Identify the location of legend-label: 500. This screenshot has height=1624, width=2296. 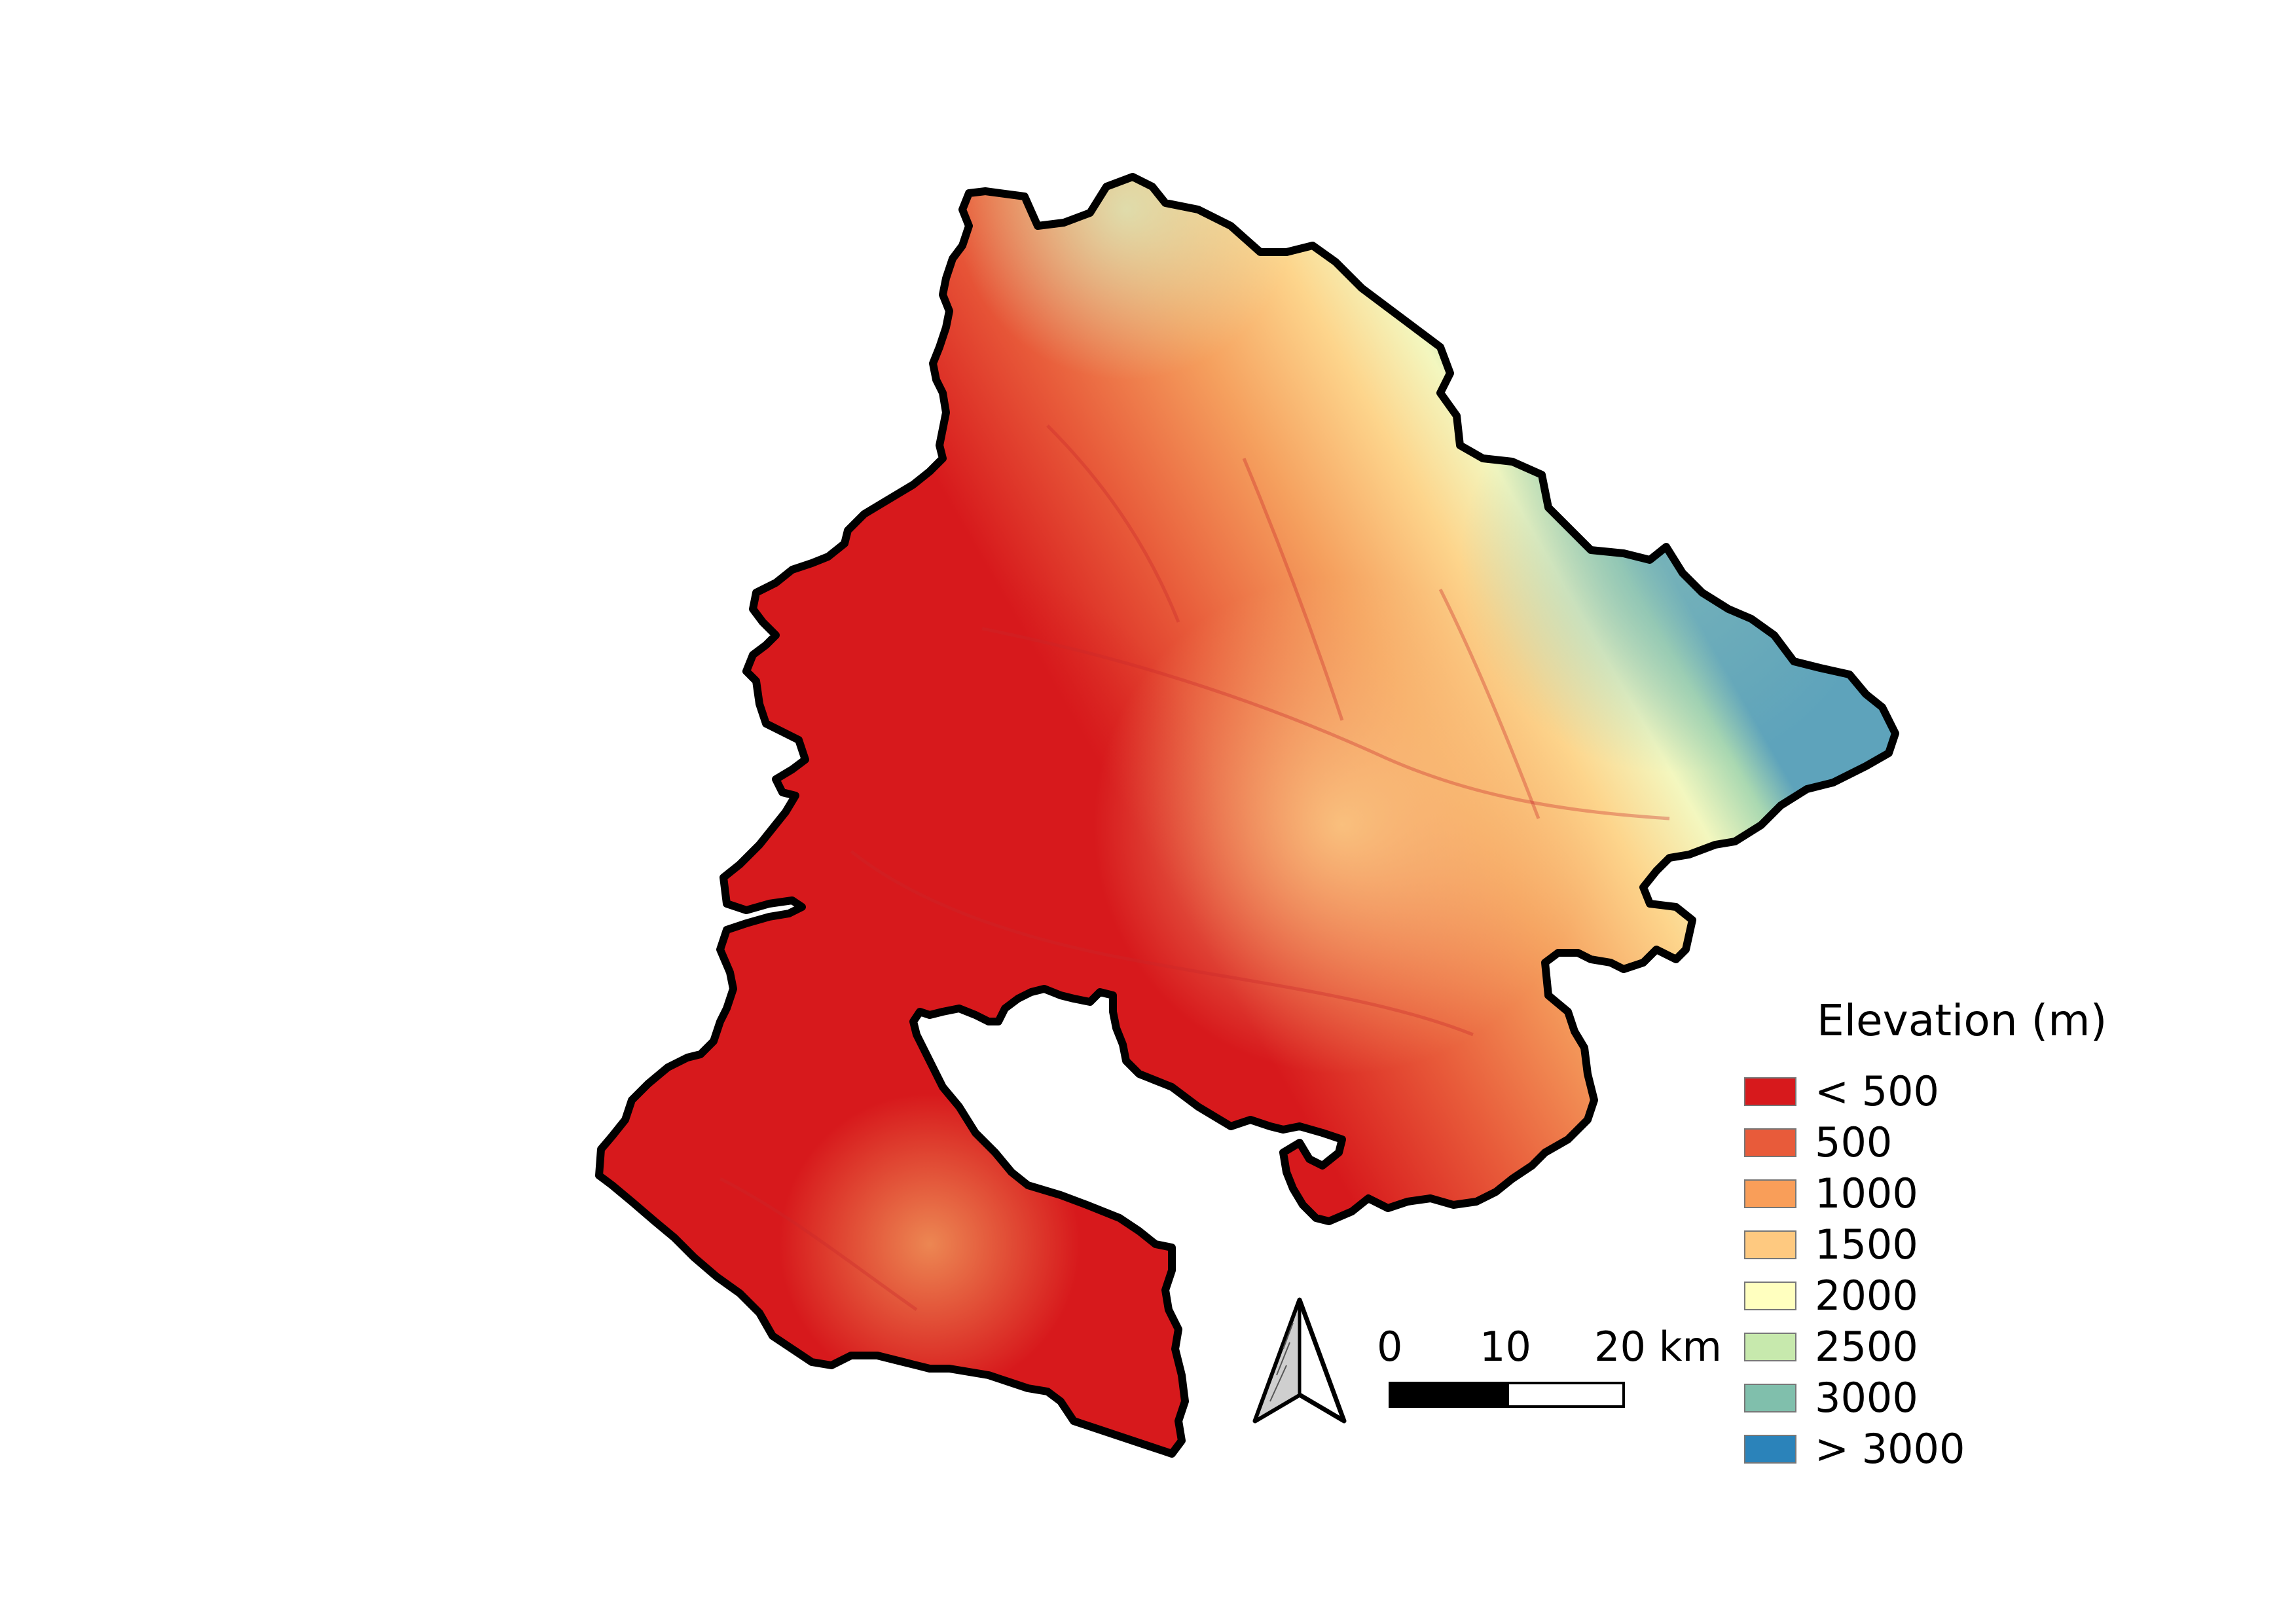
(1854, 1142).